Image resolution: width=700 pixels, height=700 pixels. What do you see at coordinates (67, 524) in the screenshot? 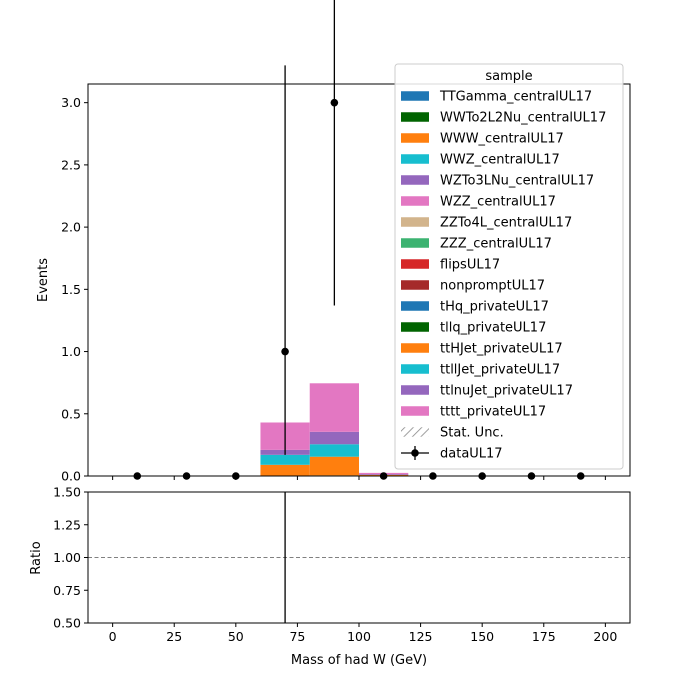
I see `ratio-y-tick-label-3: 1.25` at bounding box center [67, 524].